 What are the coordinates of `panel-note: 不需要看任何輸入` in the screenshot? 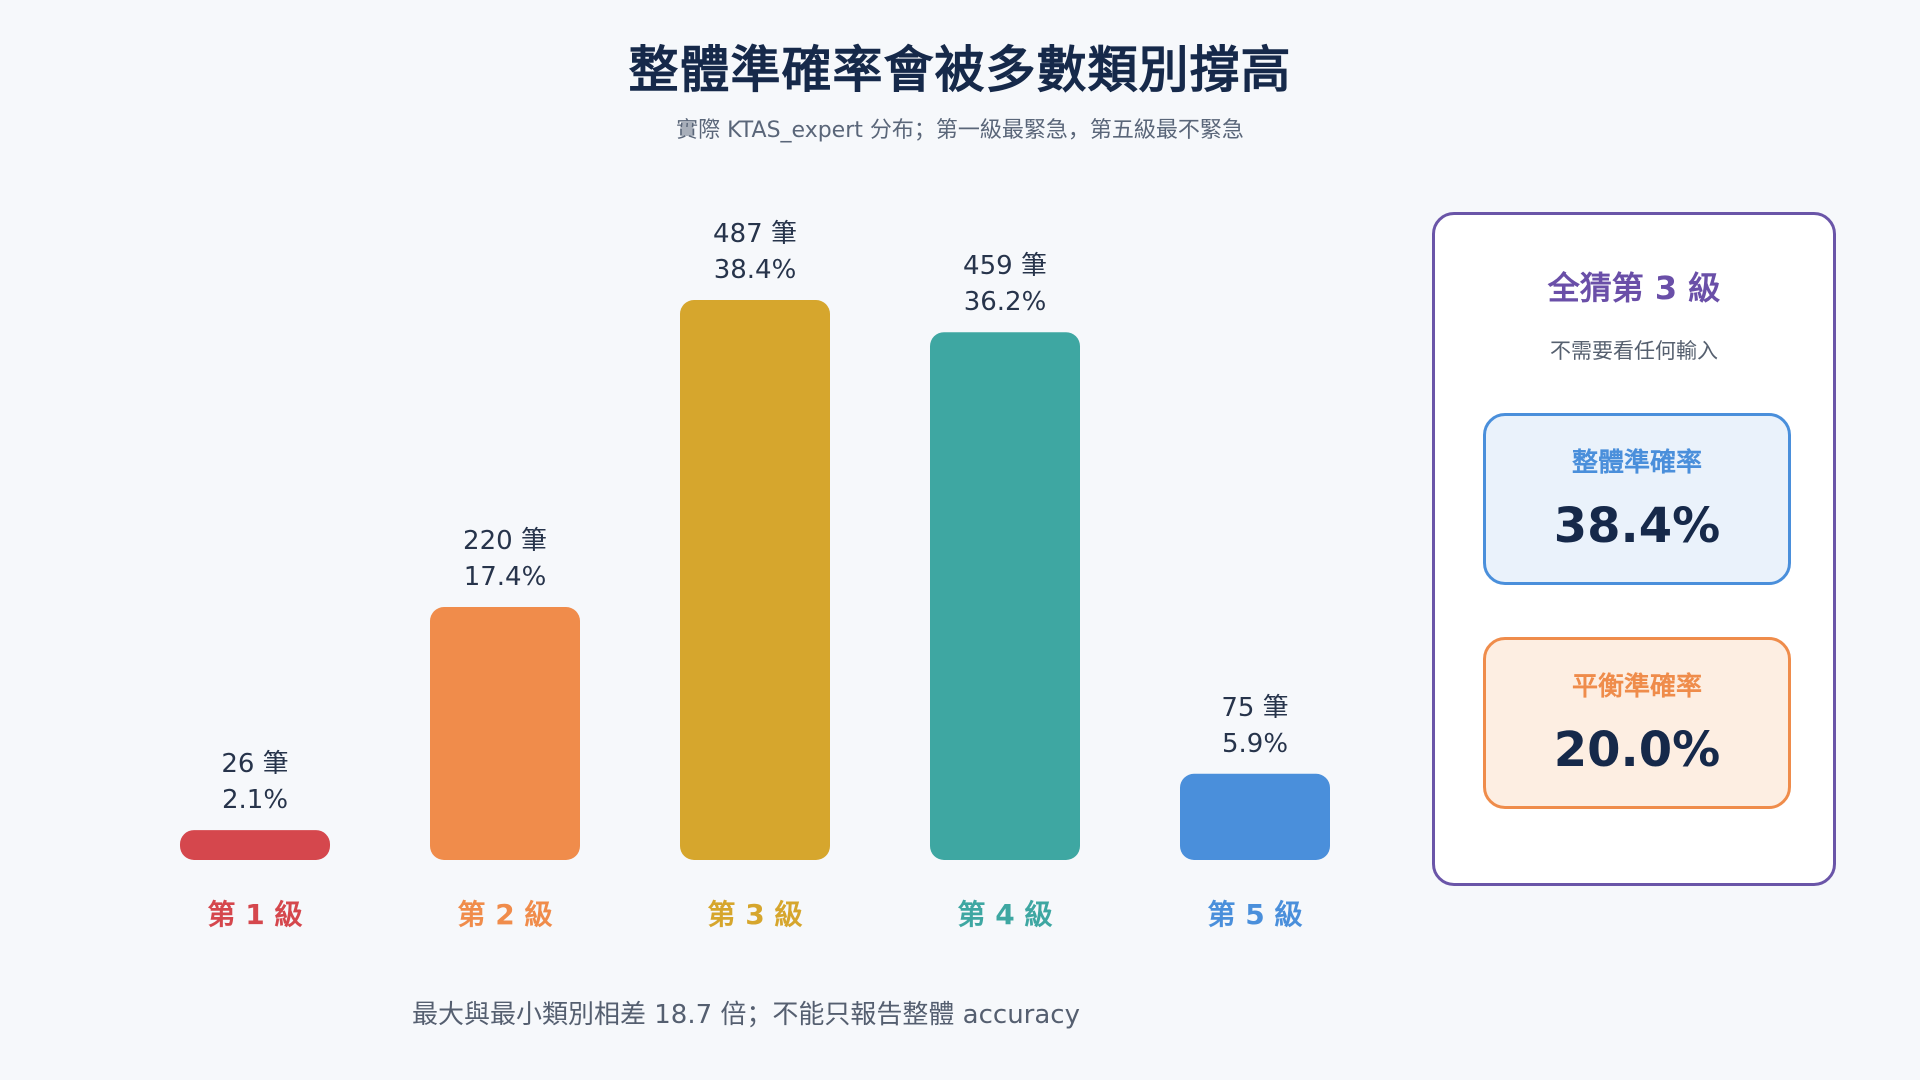 It's located at (1634, 351).